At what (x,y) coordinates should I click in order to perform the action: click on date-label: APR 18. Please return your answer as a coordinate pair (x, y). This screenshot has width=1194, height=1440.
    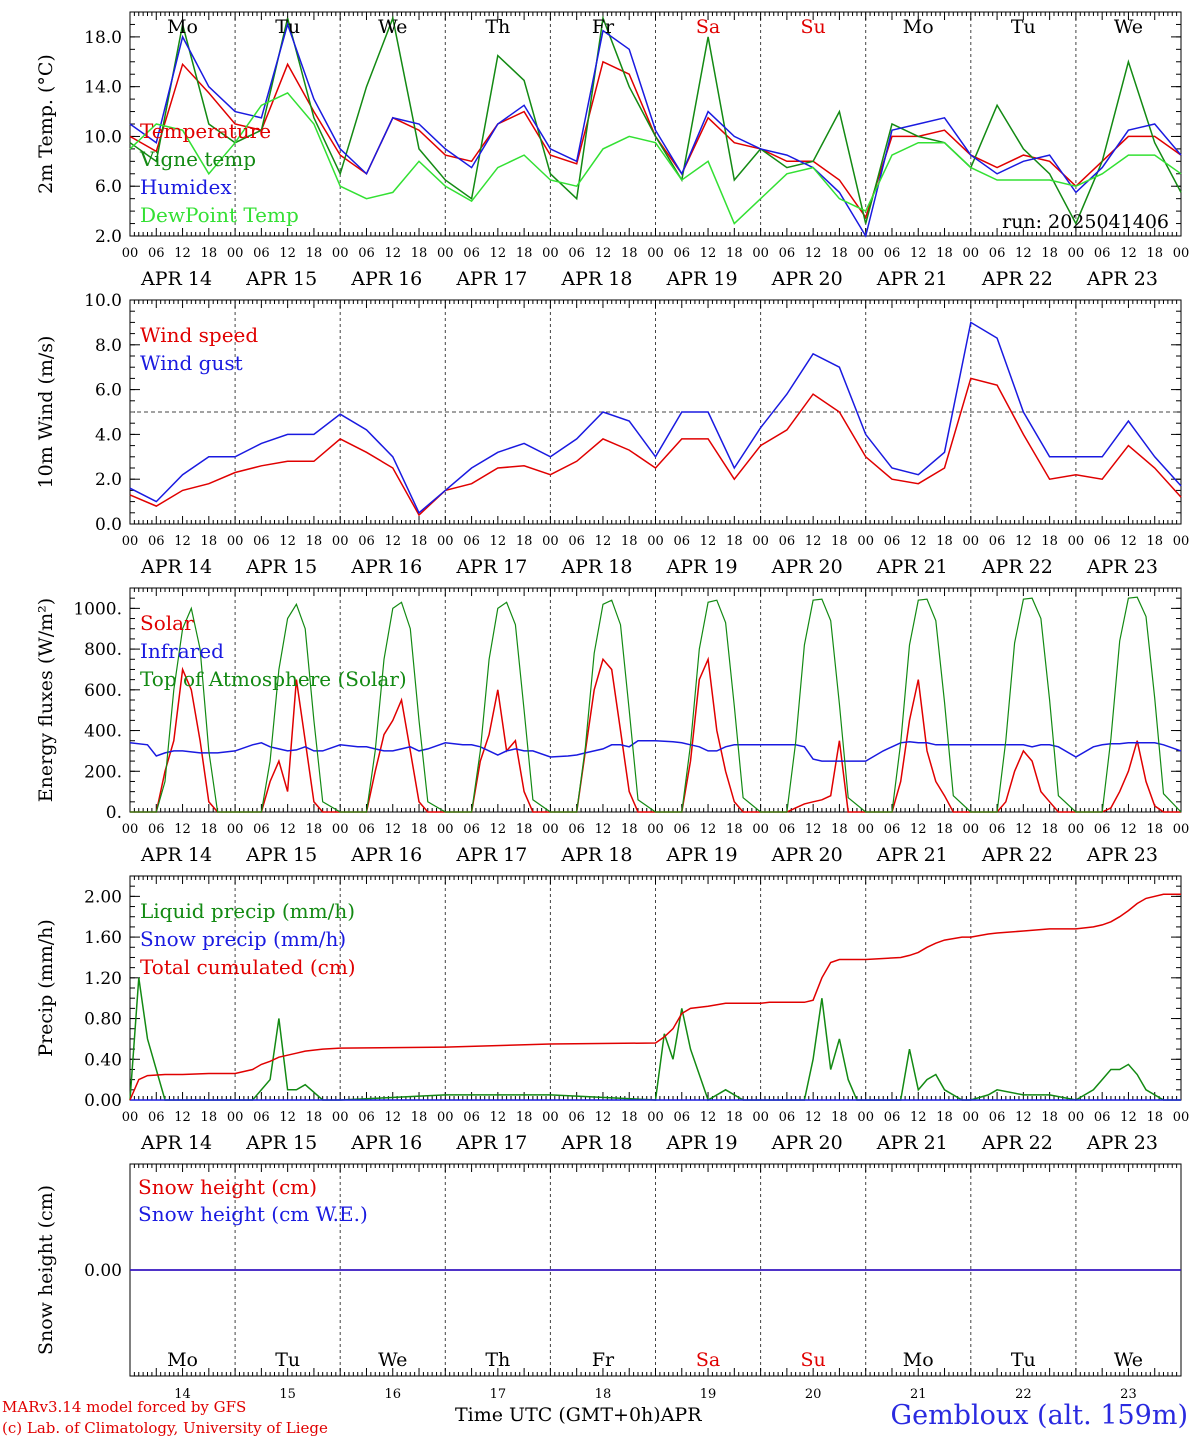
    Looking at the image, I should click on (596, 855).